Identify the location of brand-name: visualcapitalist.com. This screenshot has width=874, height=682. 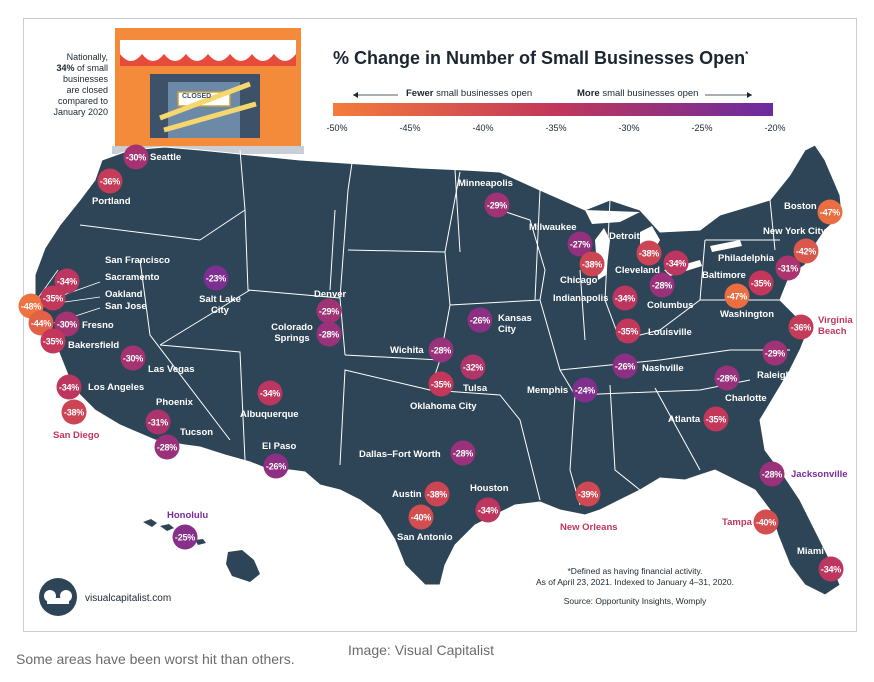
(128, 598).